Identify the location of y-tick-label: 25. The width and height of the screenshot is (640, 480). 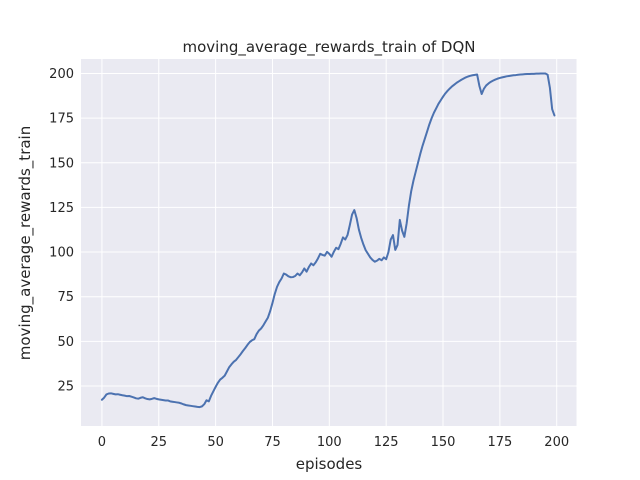
(65, 386).